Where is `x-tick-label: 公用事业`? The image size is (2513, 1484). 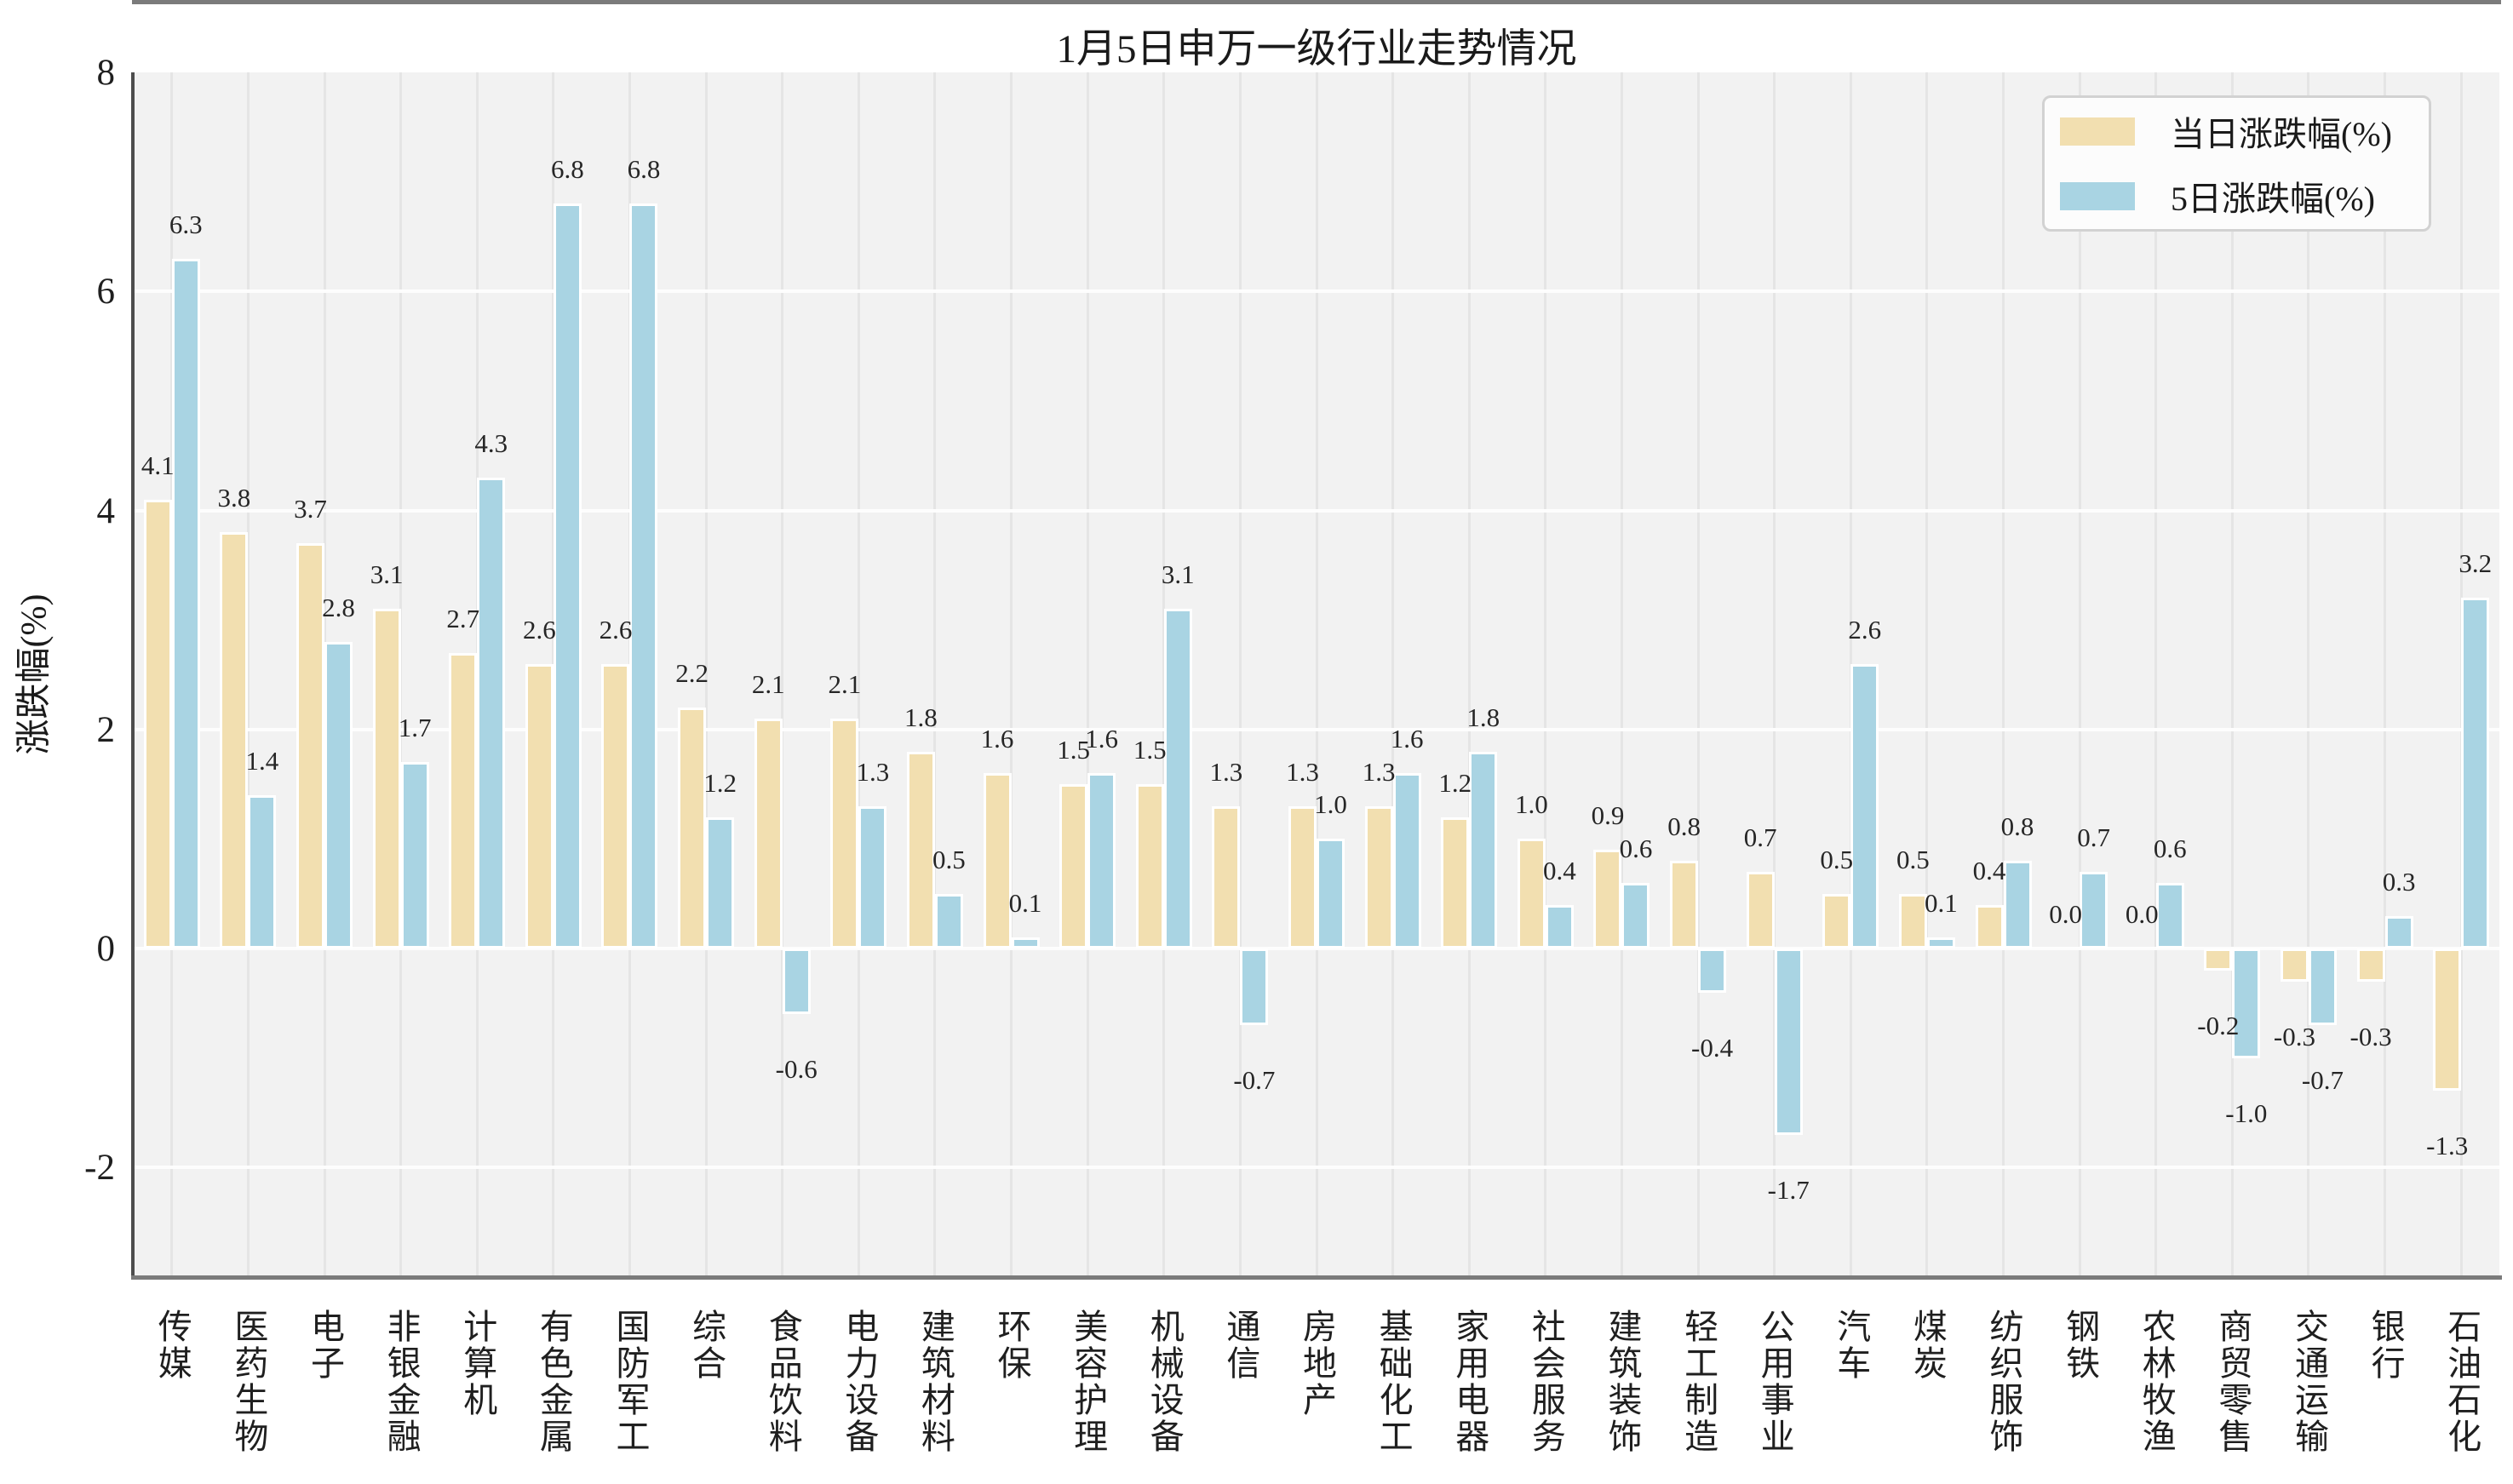
x-tick-label: 公用事业 is located at coordinates (1774, 1382).